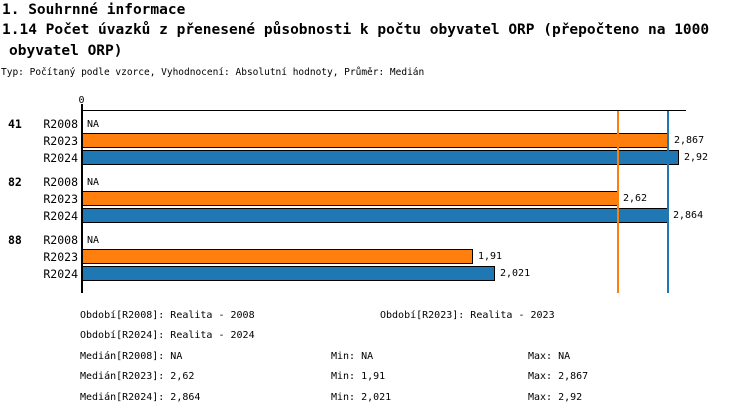  Describe the element at coordinates (167, 335) in the screenshot. I see `legend-period-r2024: Období[R2024]: Realita - 2024` at that location.